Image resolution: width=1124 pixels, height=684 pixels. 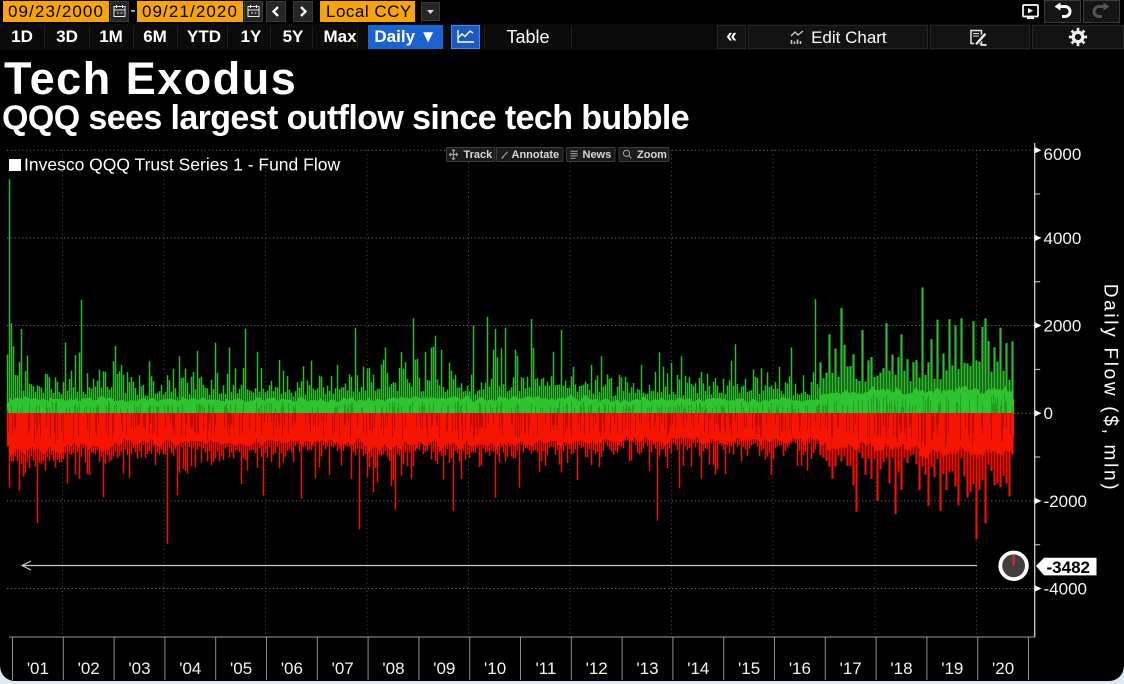 I want to click on svg-text: -3482, so click(x=1068, y=567).